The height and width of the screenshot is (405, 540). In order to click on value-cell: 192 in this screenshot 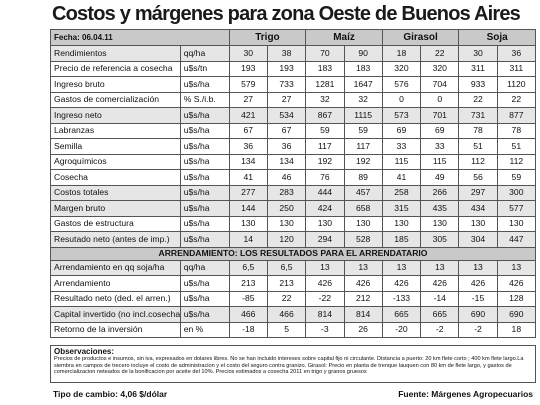, I will do `click(325, 161)`.